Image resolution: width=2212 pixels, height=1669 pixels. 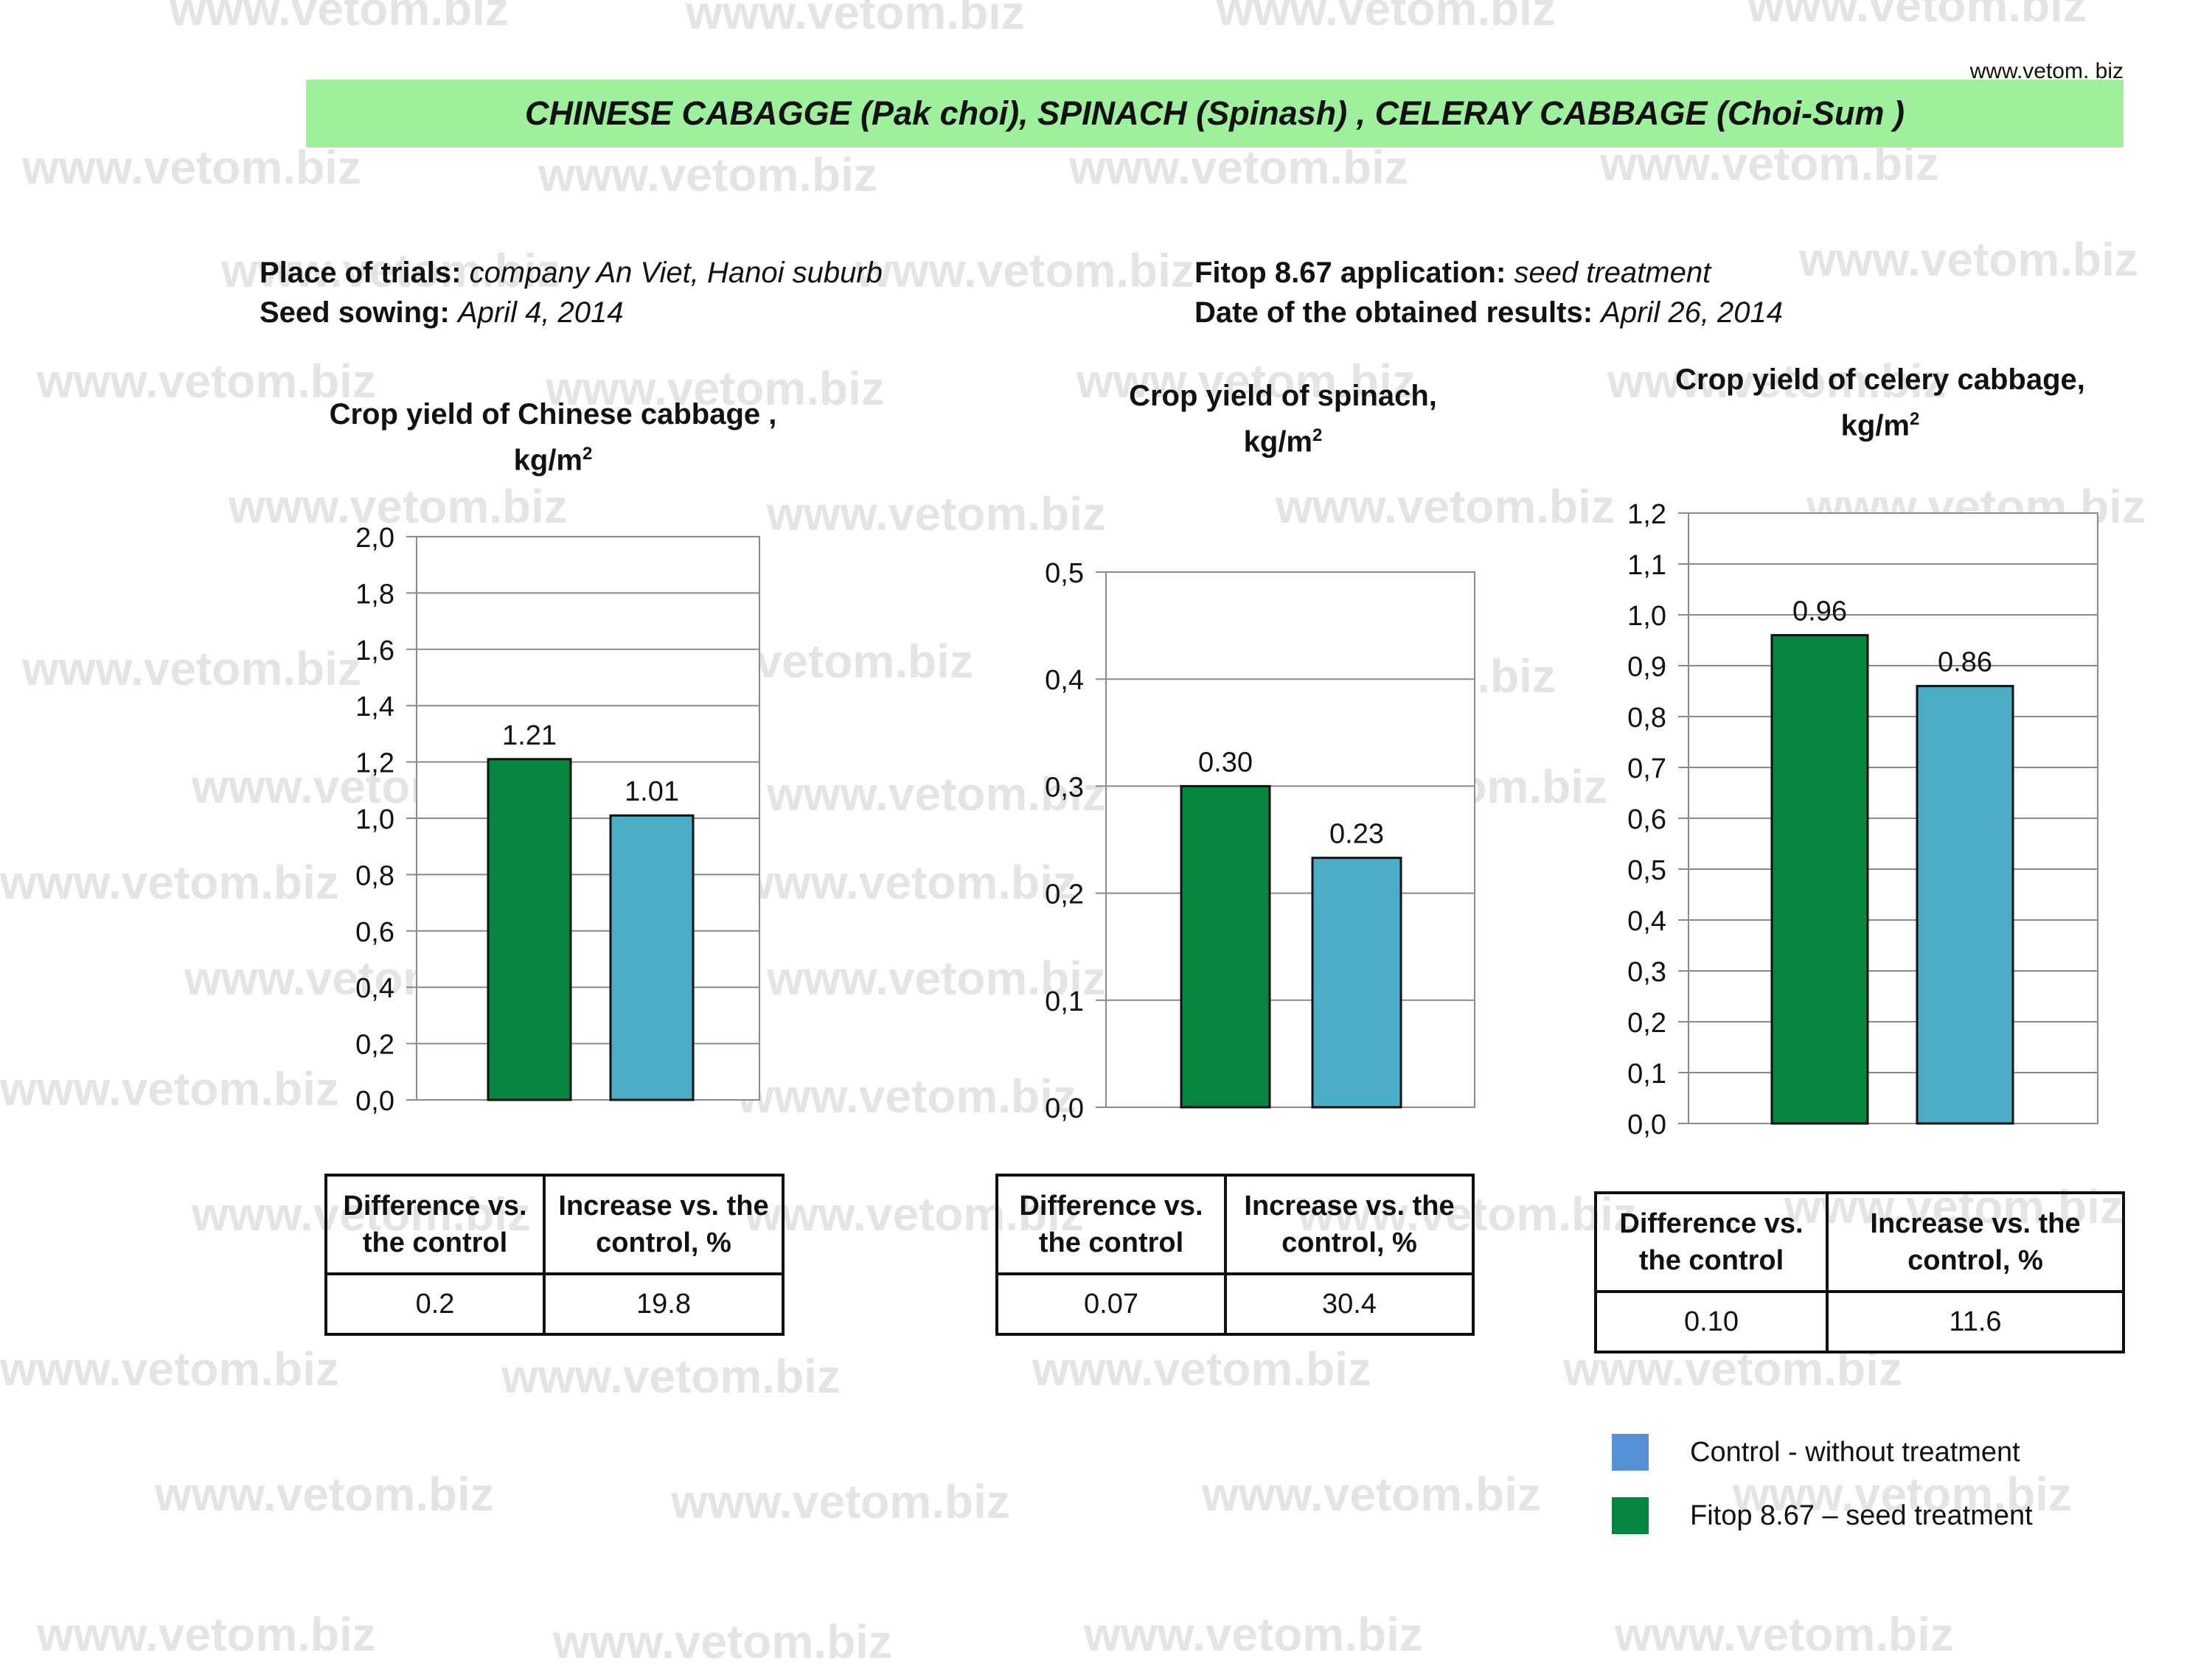 I want to click on legend-swatch-treatment, so click(x=1630, y=1515).